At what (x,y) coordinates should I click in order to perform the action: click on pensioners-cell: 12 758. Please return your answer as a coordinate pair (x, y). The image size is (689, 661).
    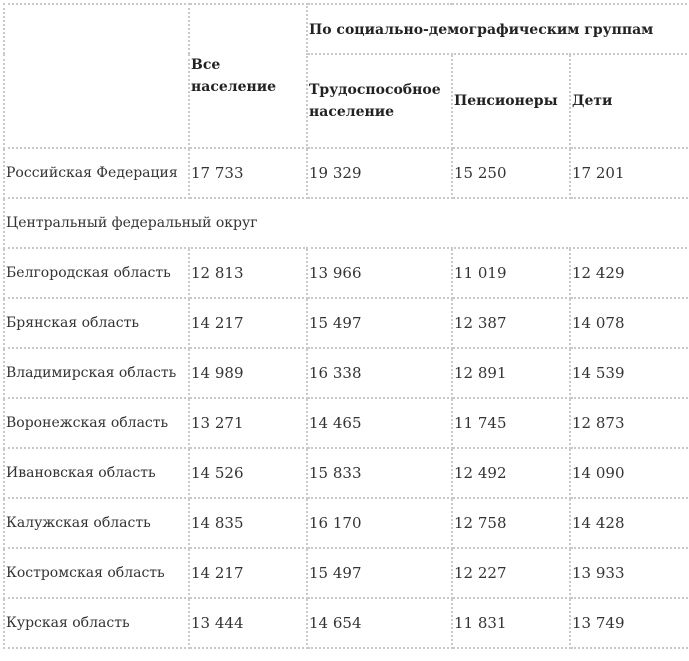
    Looking at the image, I should click on (511, 523).